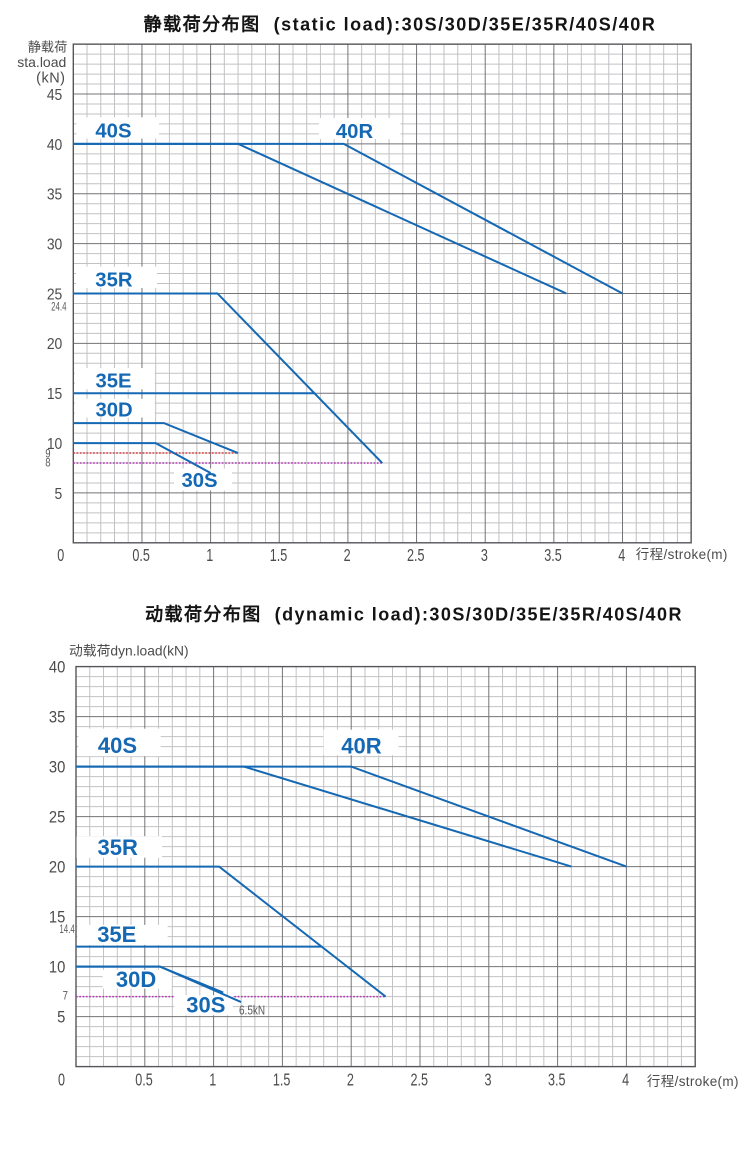 The width and height of the screenshot is (752, 1154). What do you see at coordinates (252, 1010) in the screenshot?
I see `svg-text: 6.5kN` at bounding box center [252, 1010].